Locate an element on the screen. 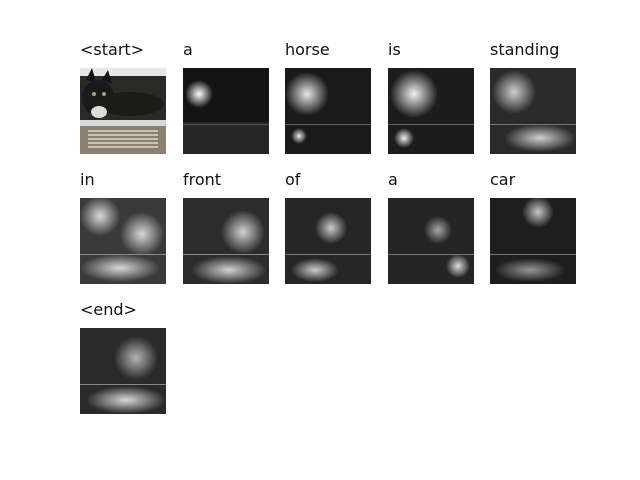 The image size is (640, 480). word-caption: front is located at coordinates (202, 179).